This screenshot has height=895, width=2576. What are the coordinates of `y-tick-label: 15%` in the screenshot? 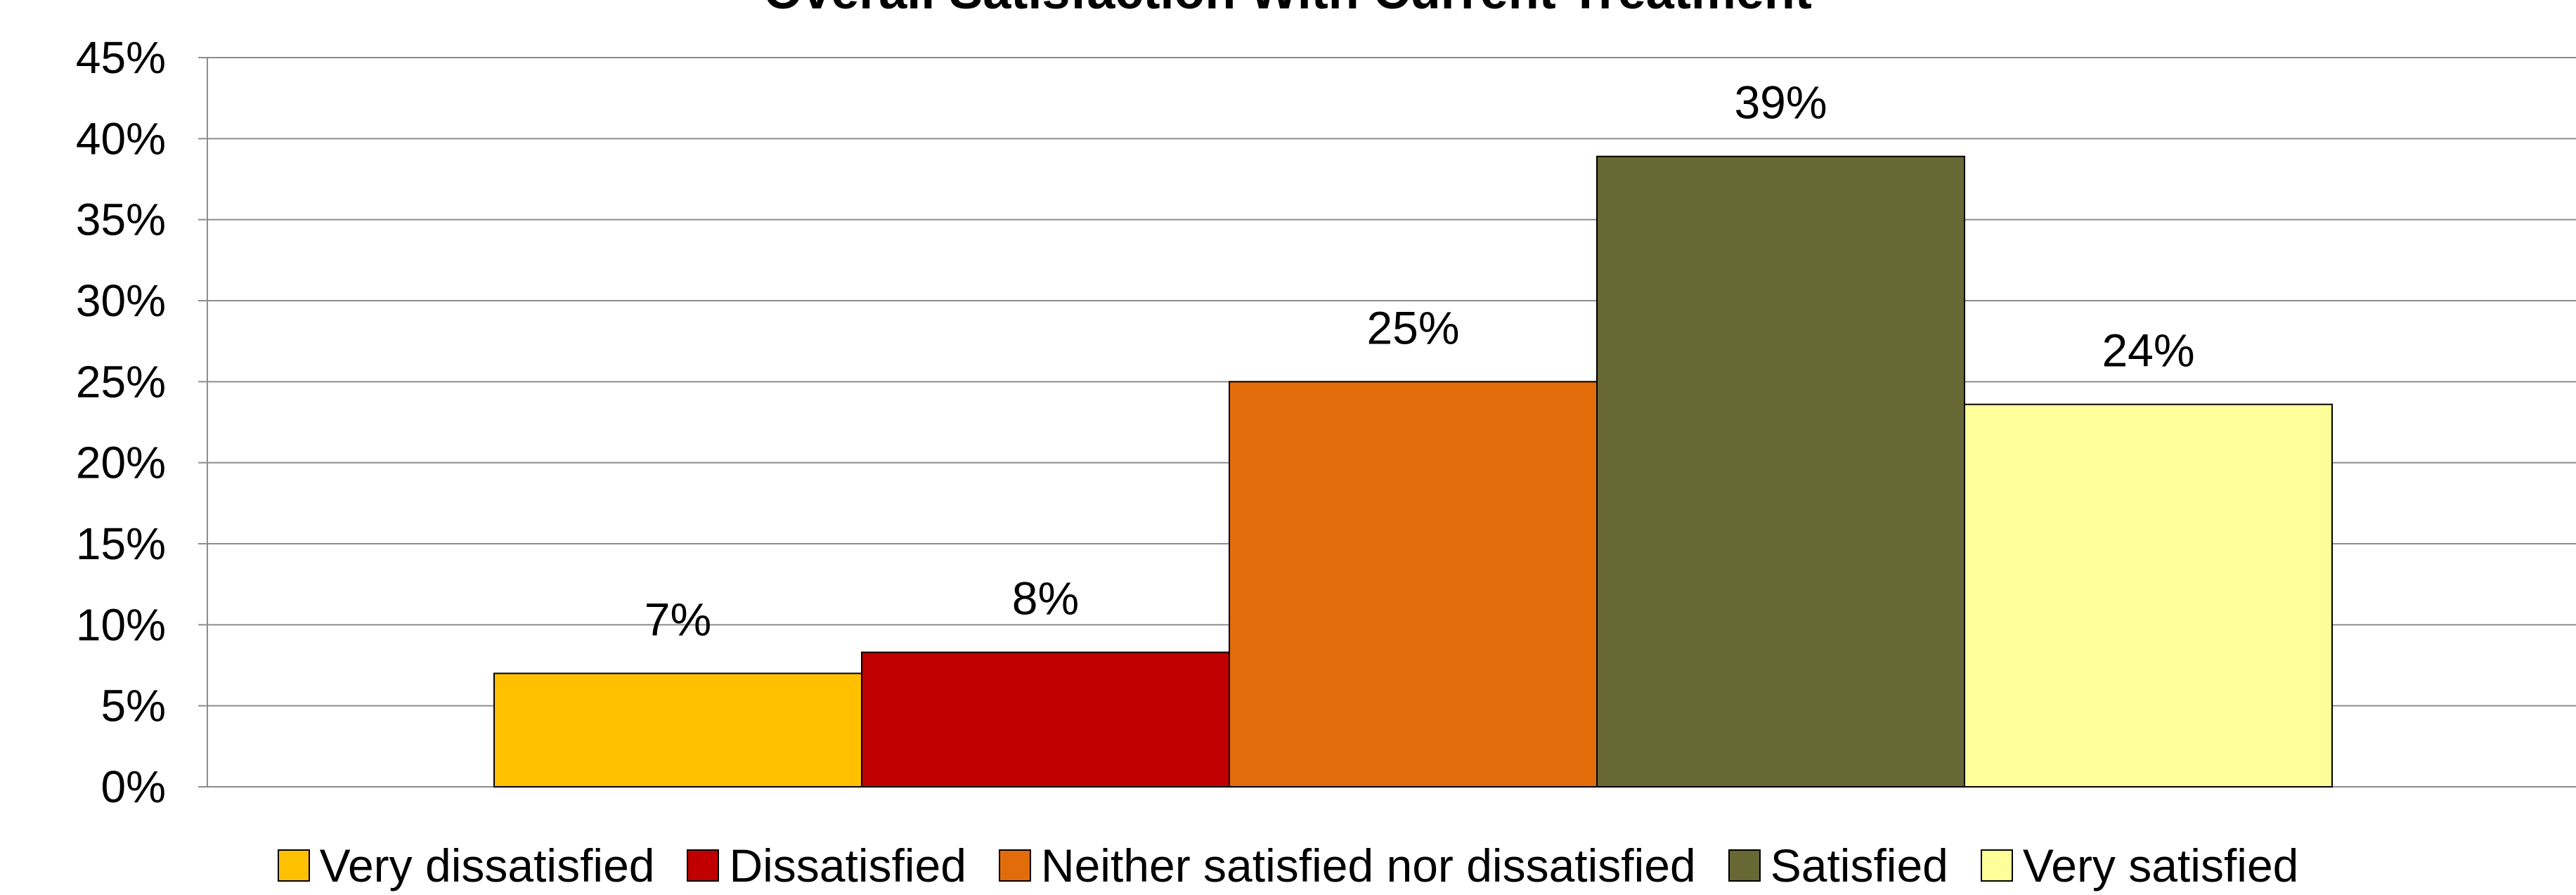 It's located at (121, 543).